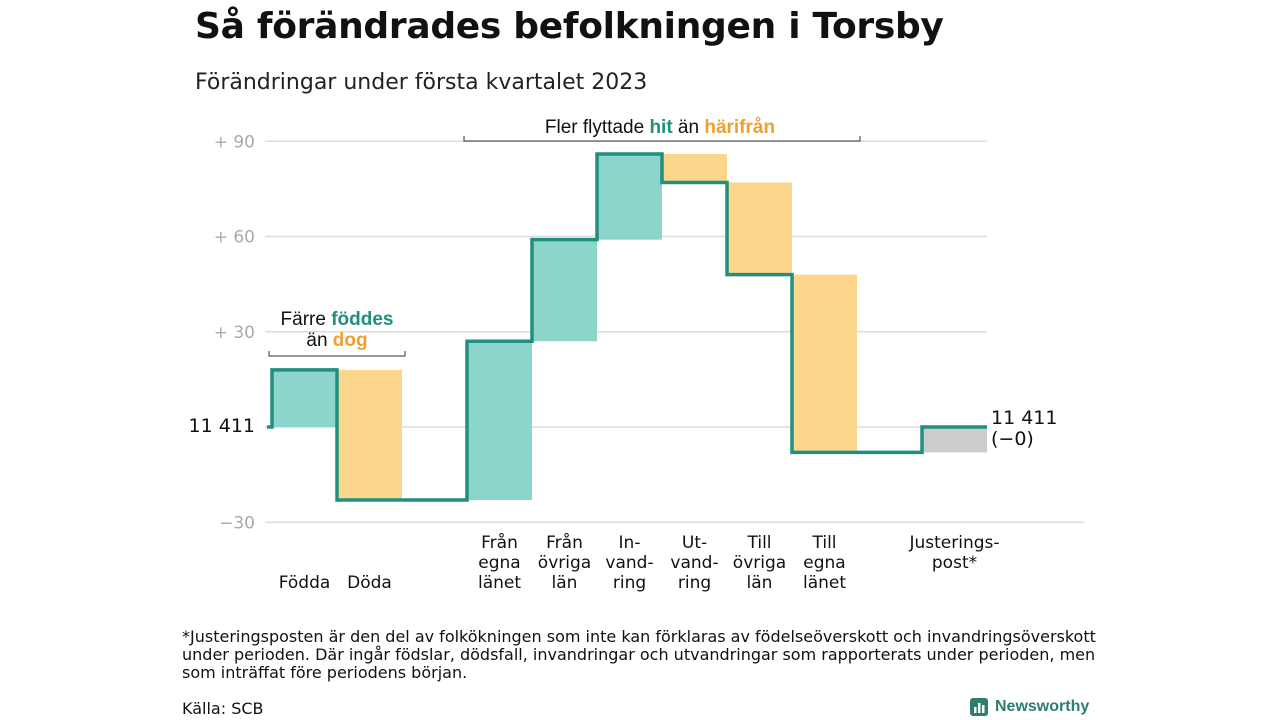 The width and height of the screenshot is (1280, 720). I want to click on category-label: post*, so click(954, 563).